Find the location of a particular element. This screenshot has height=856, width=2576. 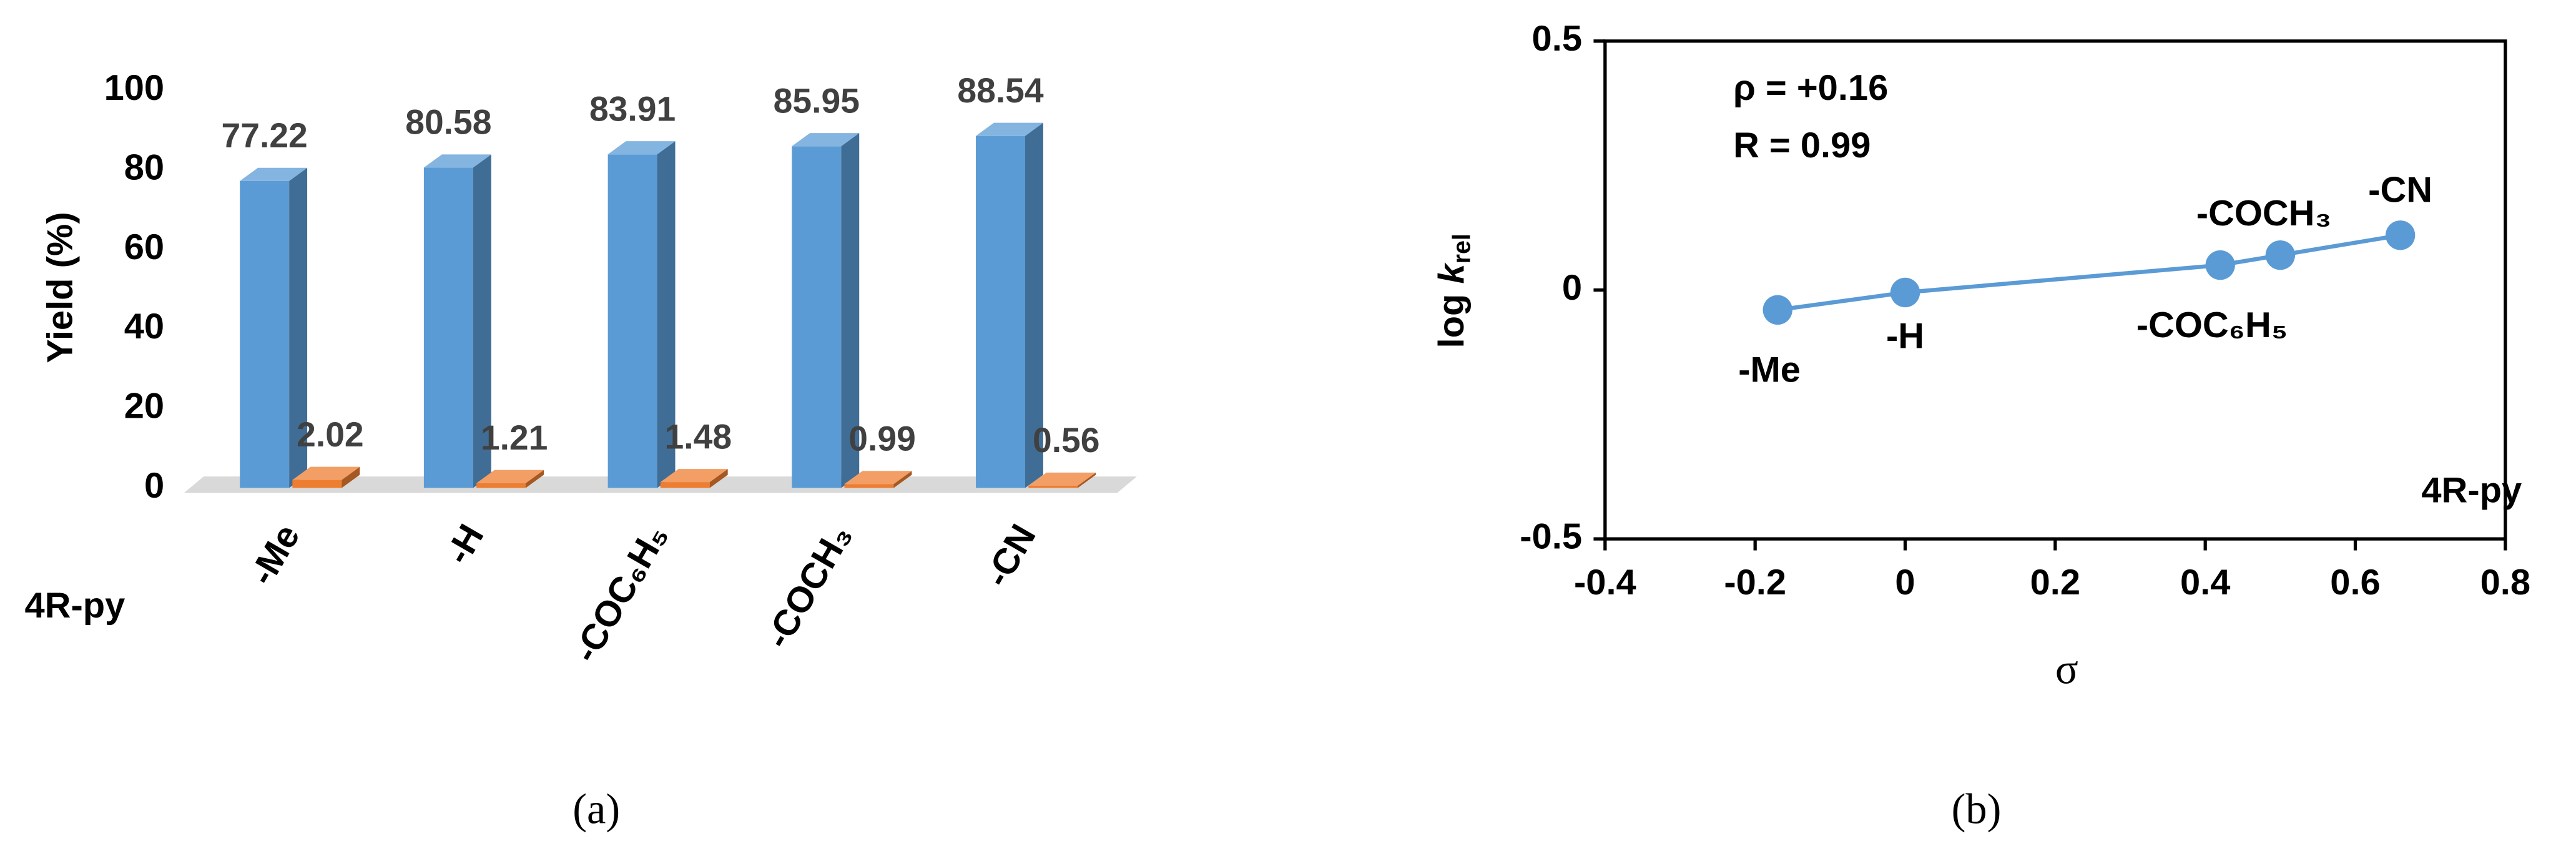

x-tick-label: 0 is located at coordinates (1905, 583).